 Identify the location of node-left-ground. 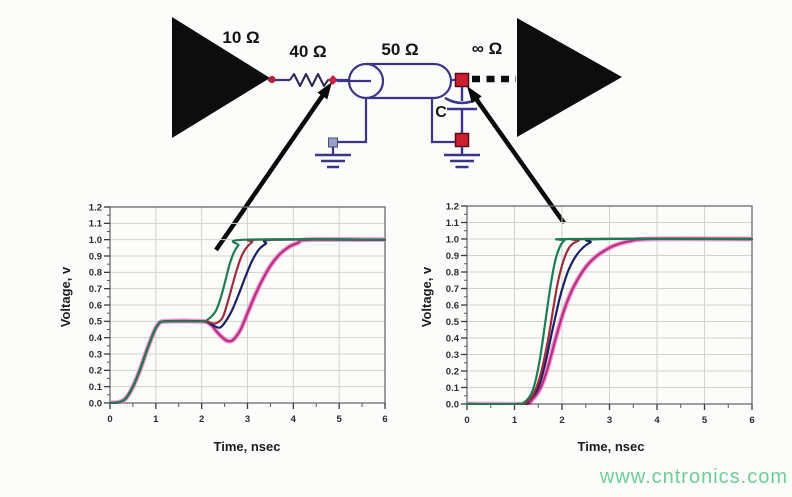
(333, 142).